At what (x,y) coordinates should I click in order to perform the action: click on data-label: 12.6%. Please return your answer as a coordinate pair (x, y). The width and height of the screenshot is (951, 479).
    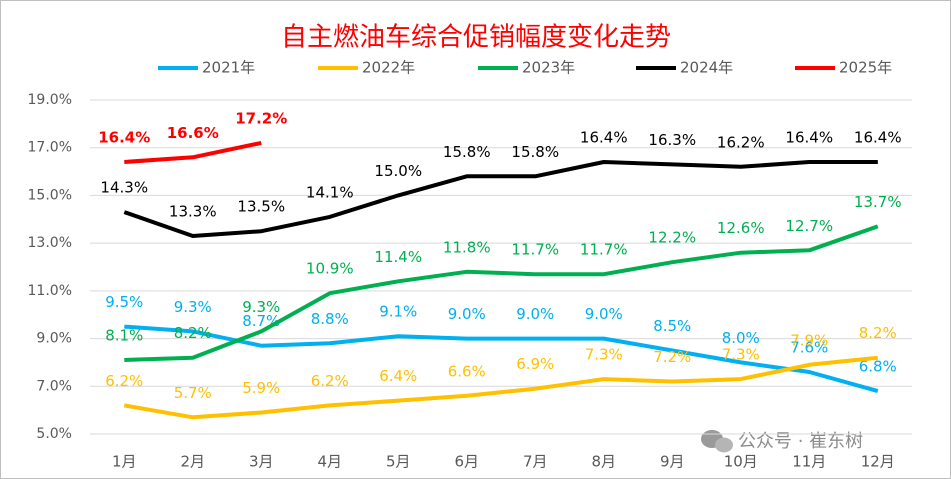
    Looking at the image, I should click on (741, 228).